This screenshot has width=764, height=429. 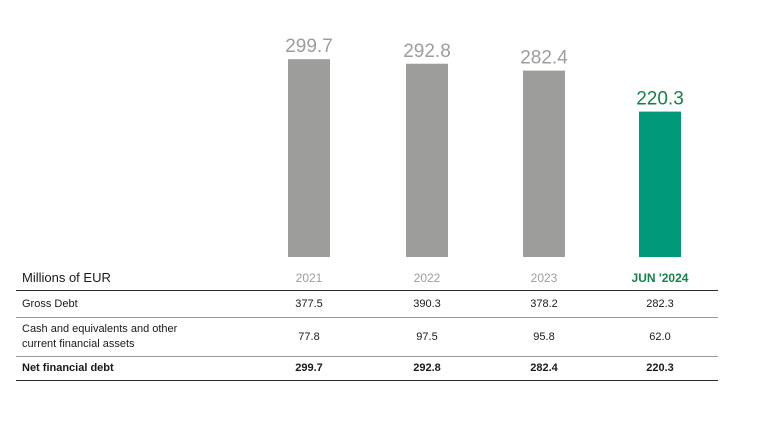 What do you see at coordinates (427, 337) in the screenshot?
I see `cash-2022: 97.5` at bounding box center [427, 337].